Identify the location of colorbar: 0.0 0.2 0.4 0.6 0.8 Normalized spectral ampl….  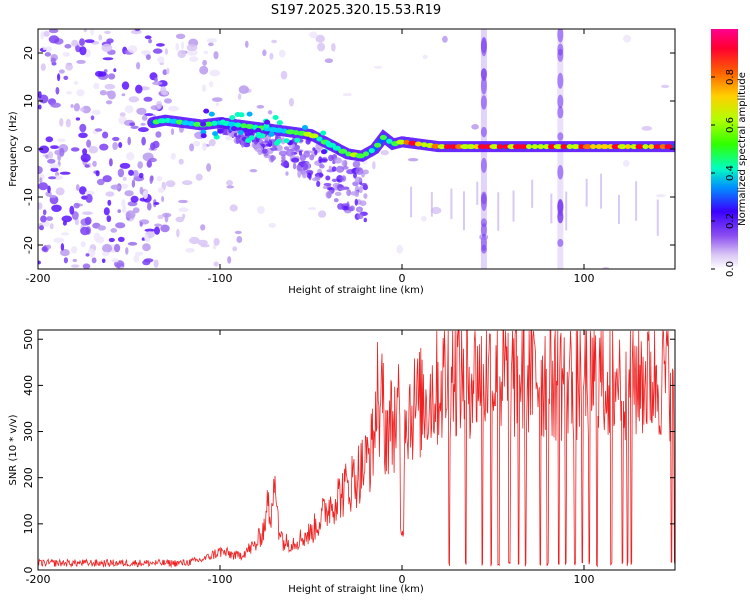
(729, 153).